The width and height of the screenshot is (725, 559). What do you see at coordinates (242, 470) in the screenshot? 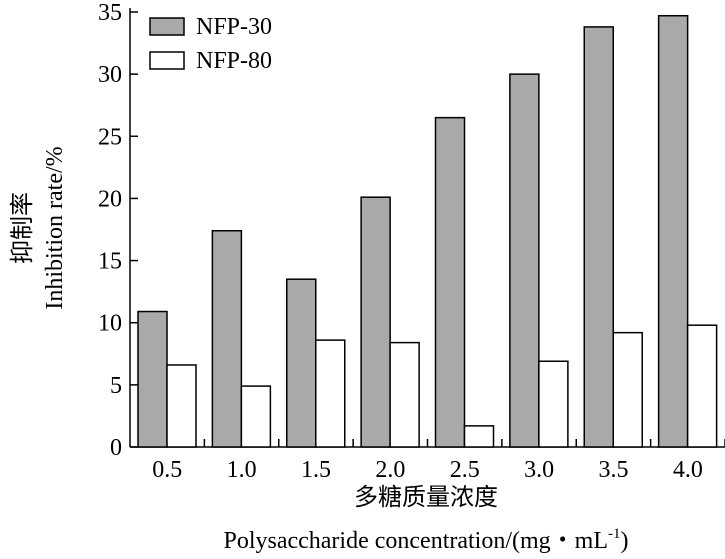
I see `x-tick-label: 1.0` at bounding box center [242, 470].